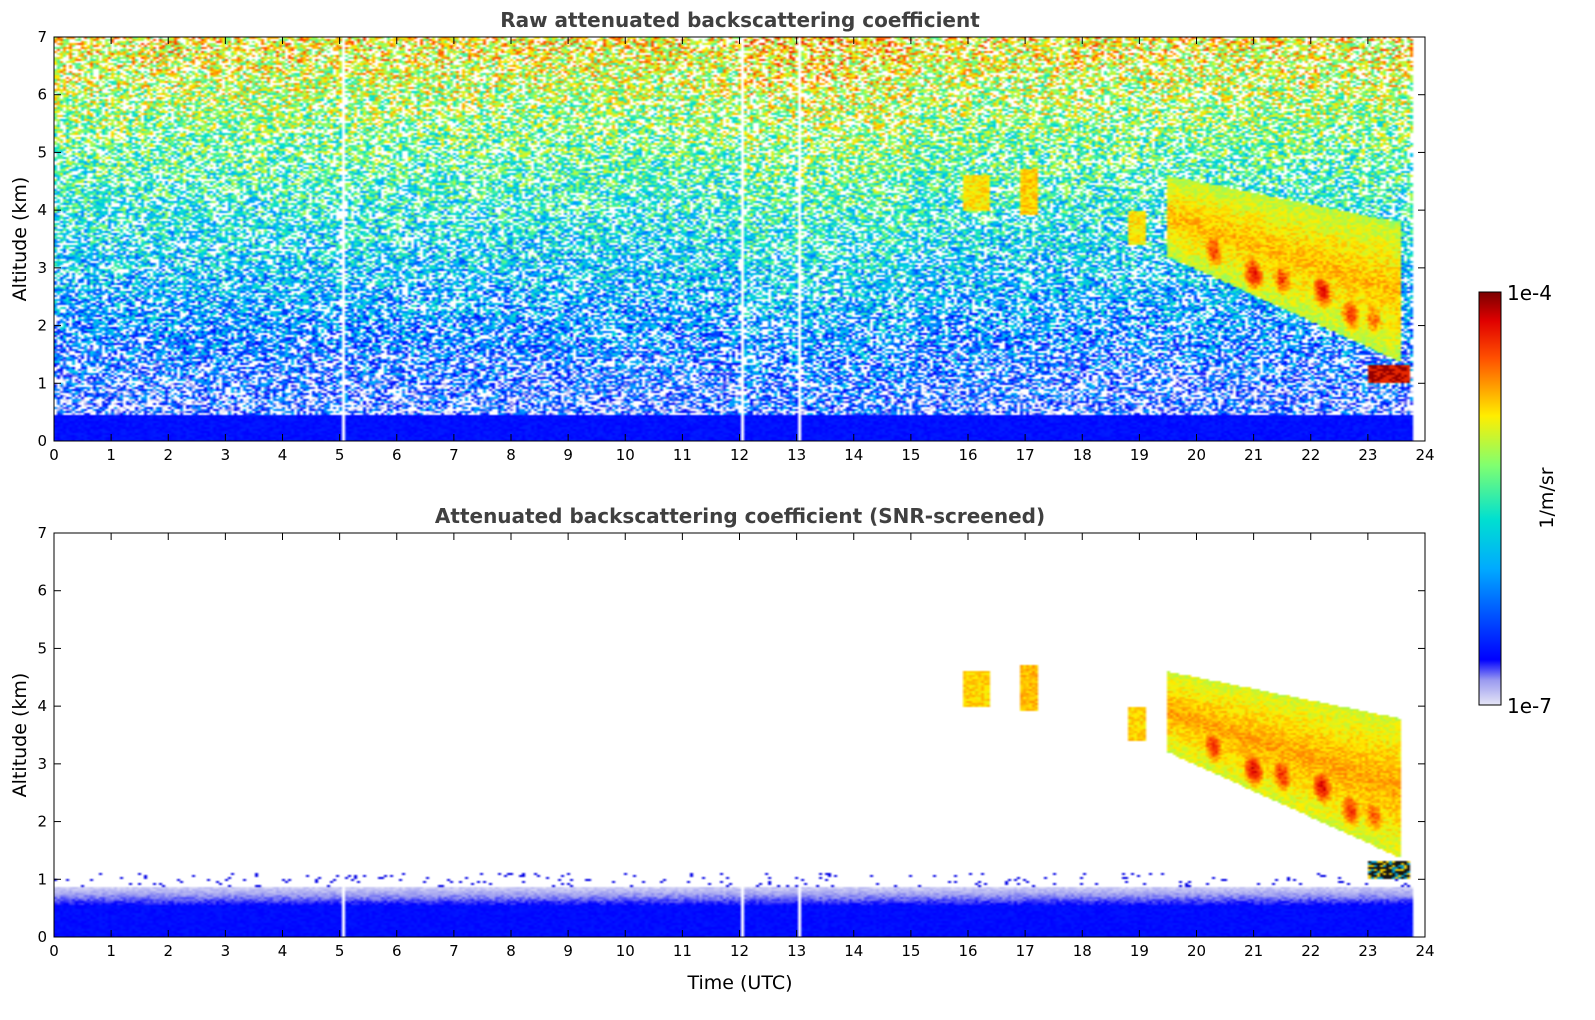  What do you see at coordinates (1529, 706) in the screenshot?
I see `colorbar-min-label: 1e-7` at bounding box center [1529, 706].